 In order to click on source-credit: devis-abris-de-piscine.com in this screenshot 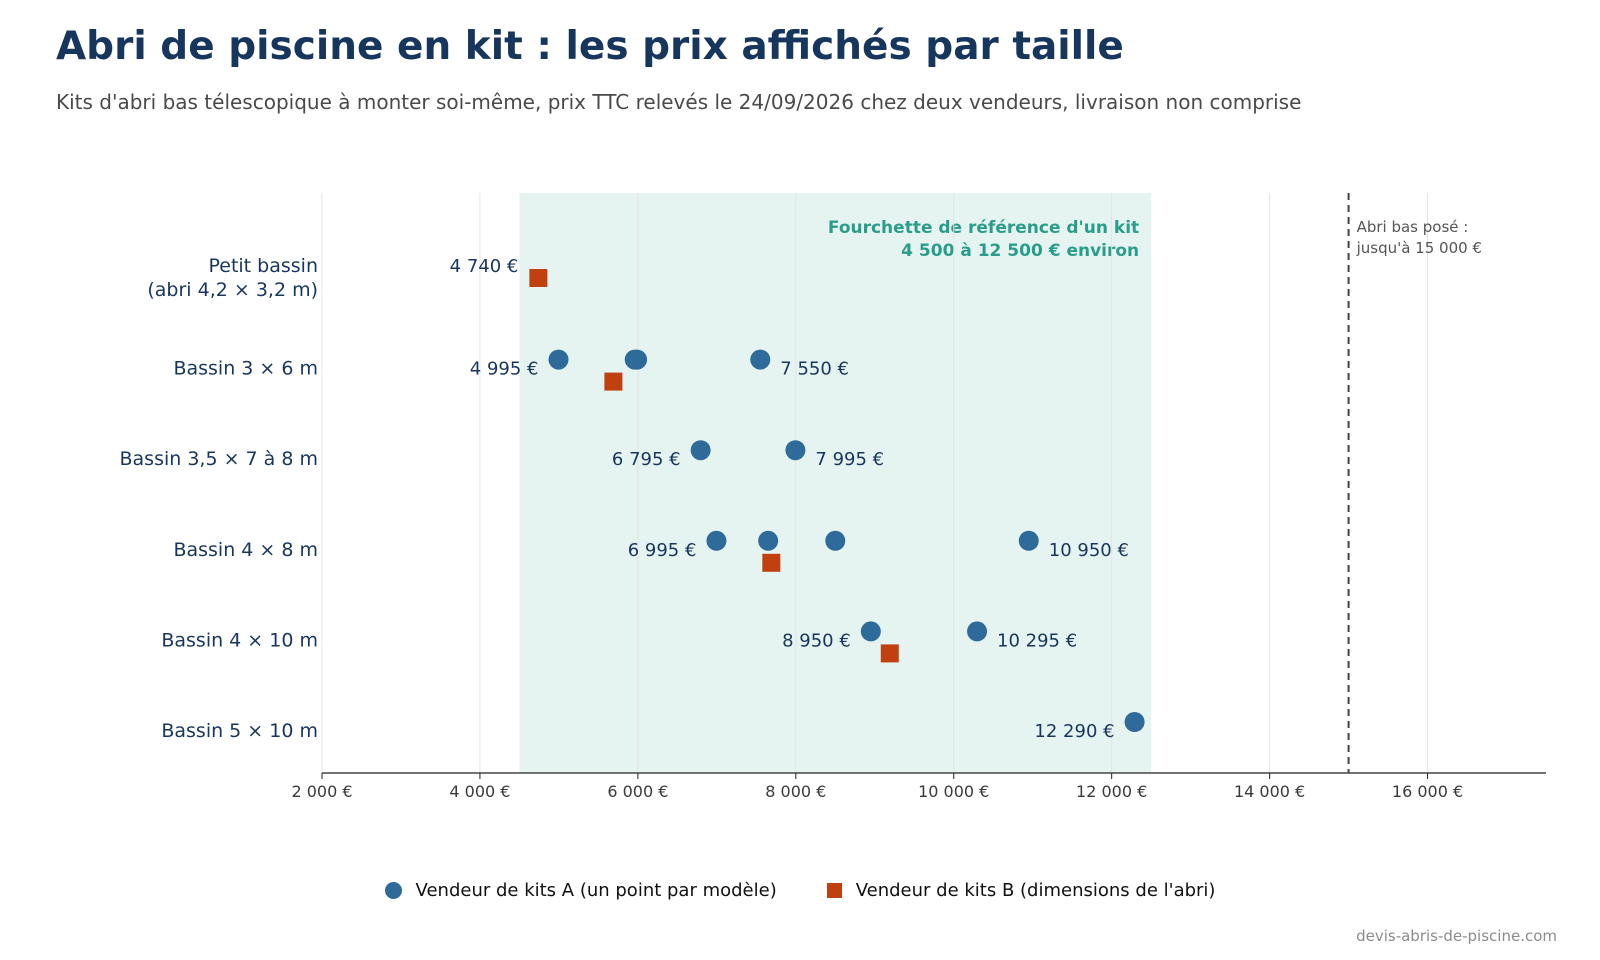, I will do `click(1456, 936)`.